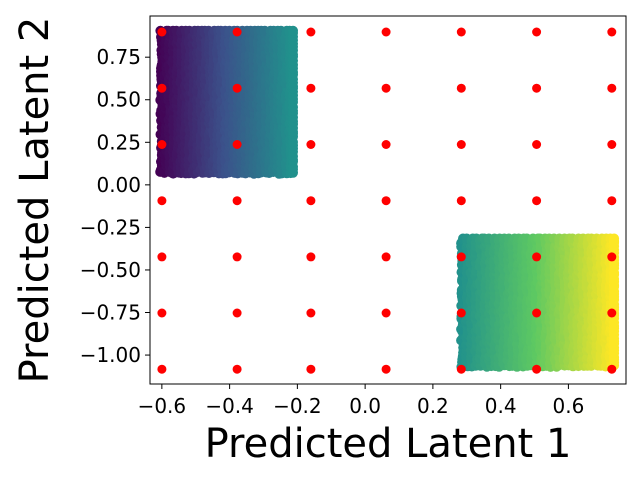 This screenshot has height=480, width=640. Describe the element at coordinates (229, 406) in the screenshot. I see `x-tick-label: −0.4` at that location.